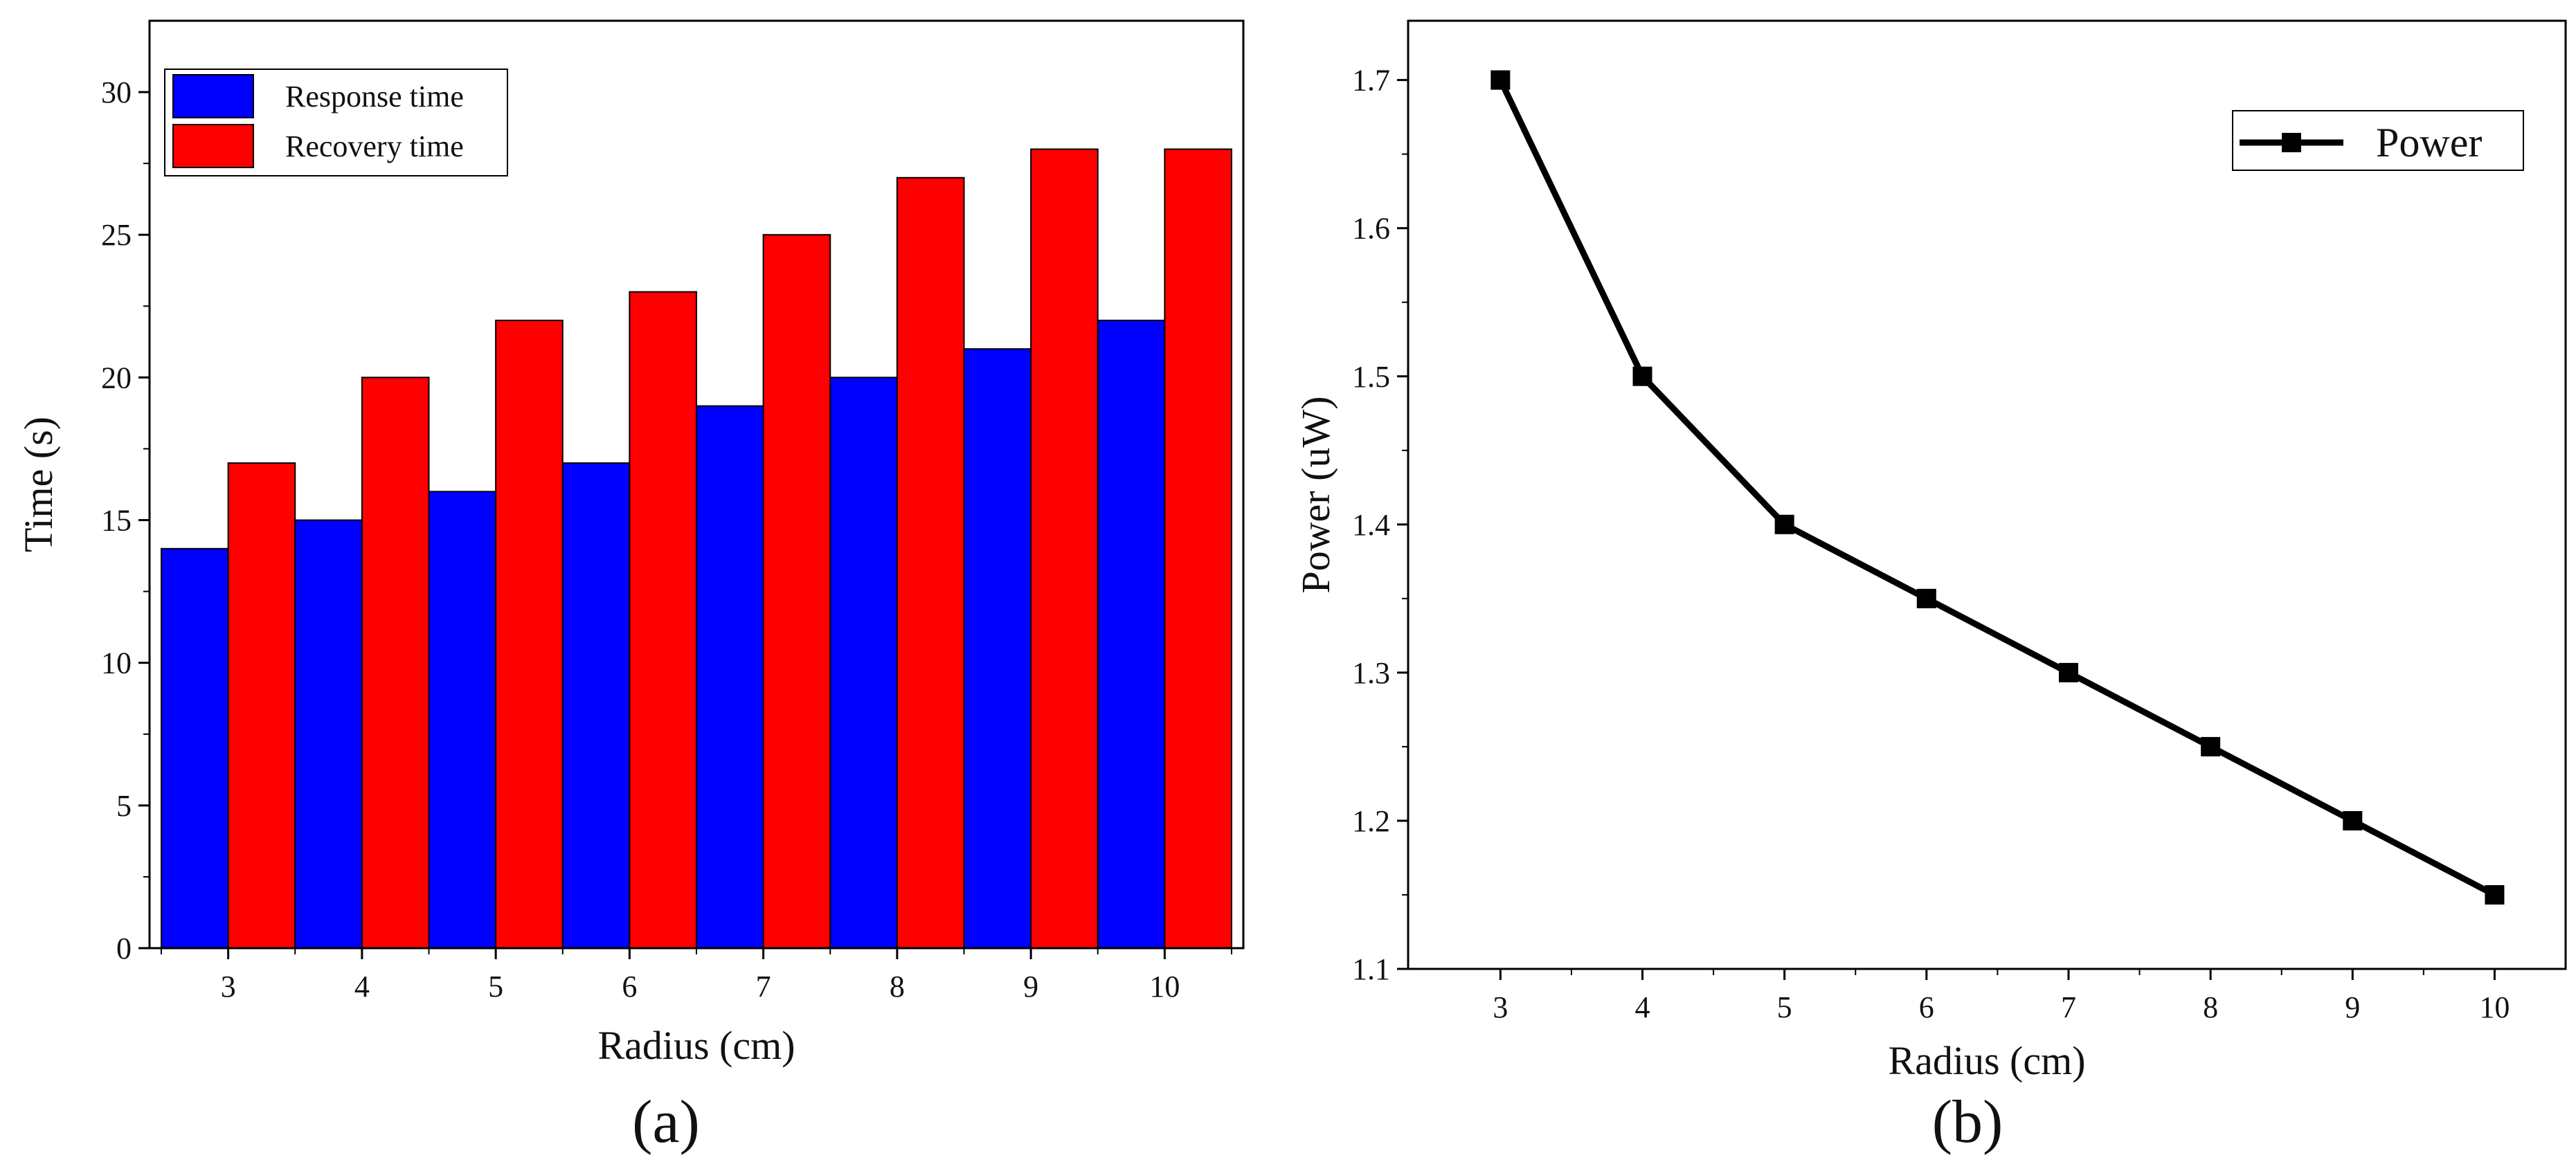 The image size is (2576, 1162). Describe the element at coordinates (1371, 229) in the screenshot. I see `y-tick-label: 1.6` at that location.